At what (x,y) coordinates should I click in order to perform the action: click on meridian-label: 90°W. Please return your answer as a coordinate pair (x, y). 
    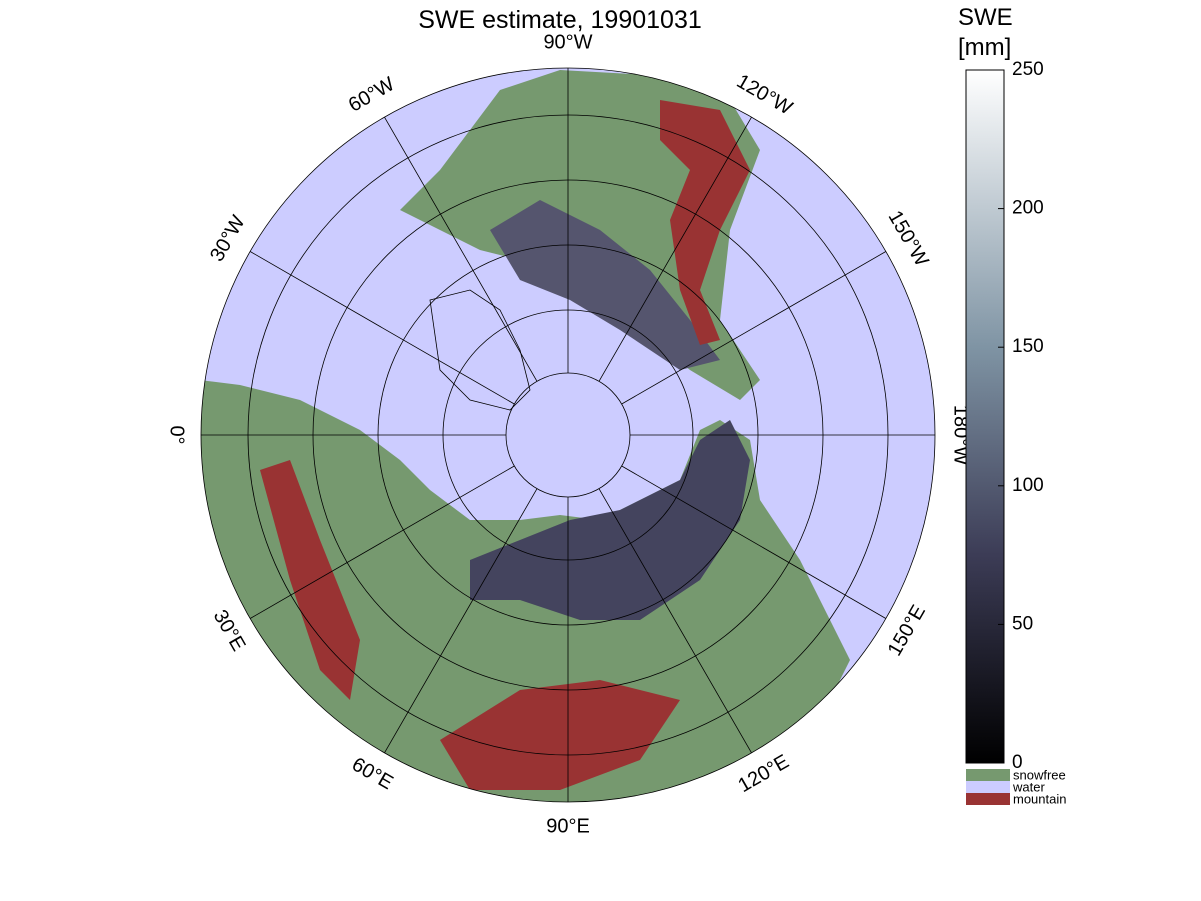
    Looking at the image, I should click on (567, 42).